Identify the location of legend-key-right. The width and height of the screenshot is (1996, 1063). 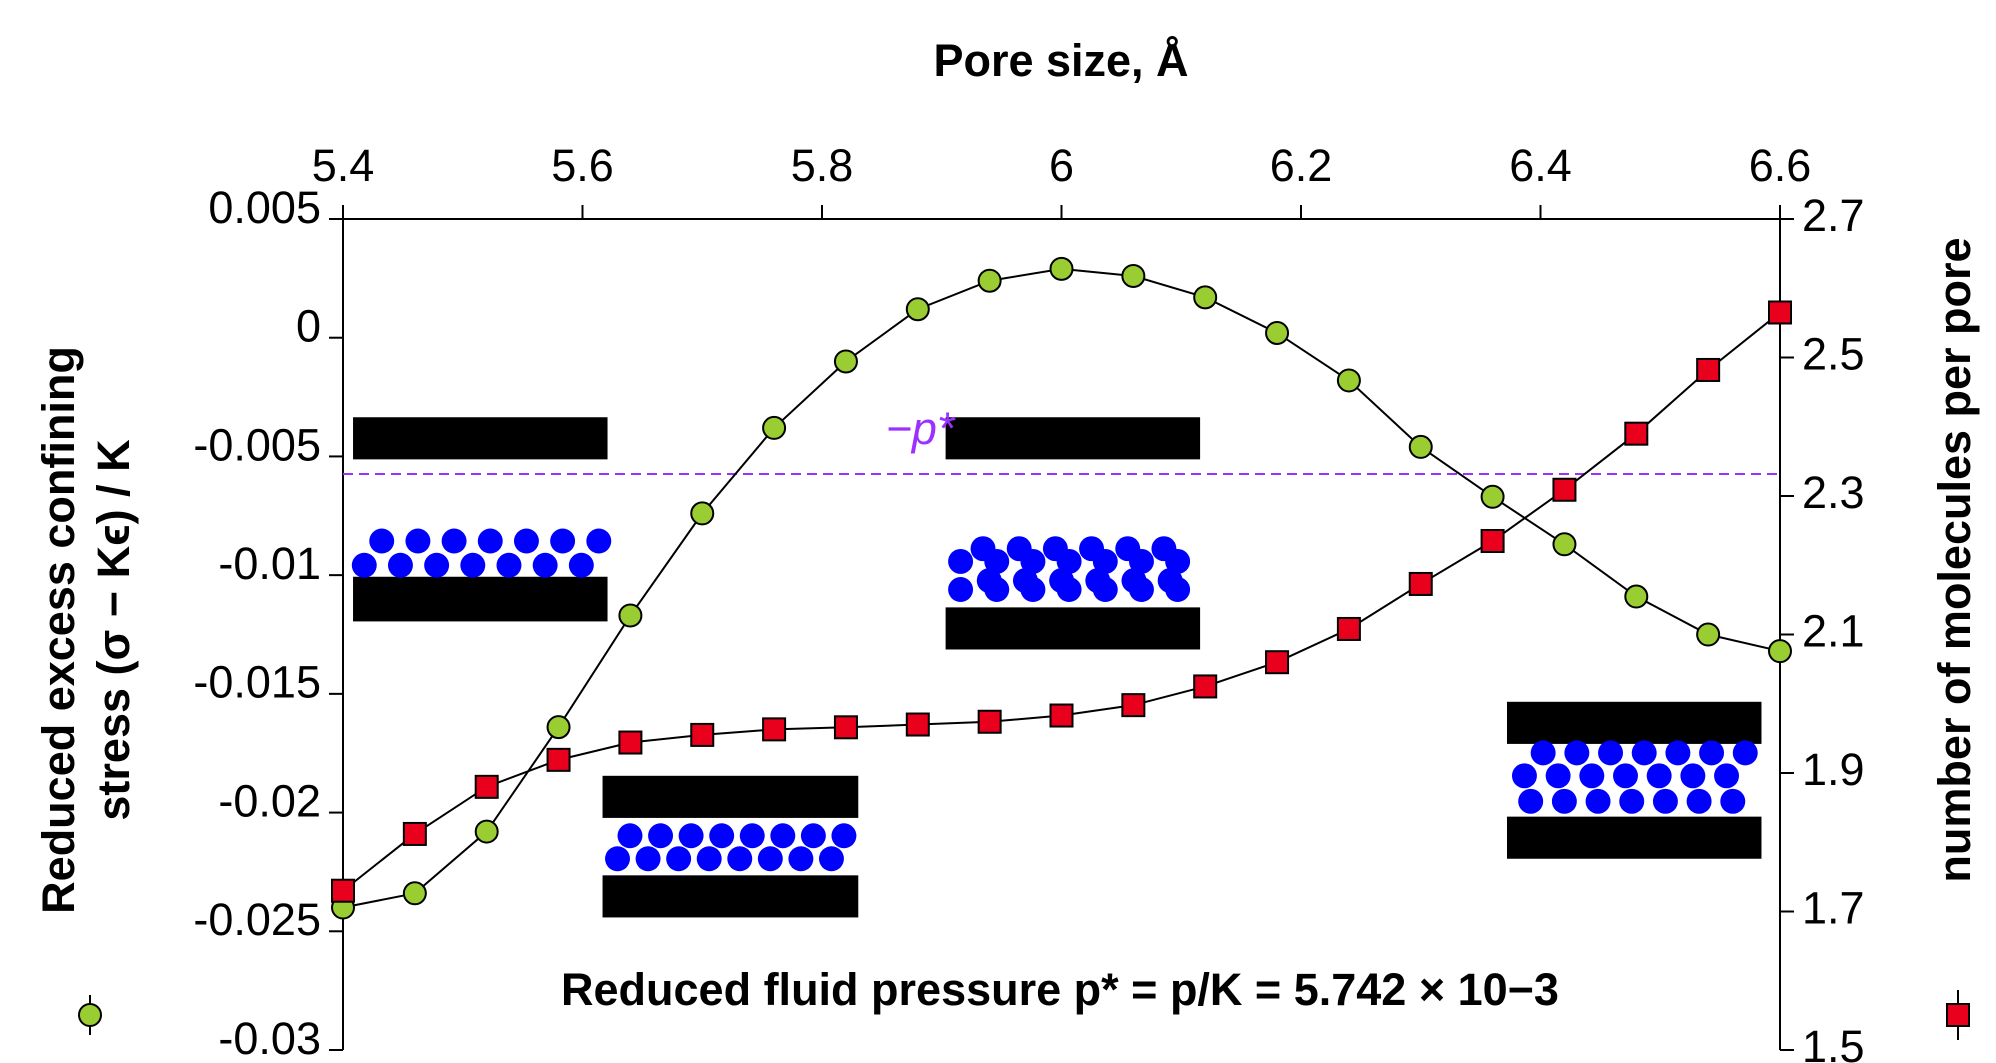
(1958, 1015).